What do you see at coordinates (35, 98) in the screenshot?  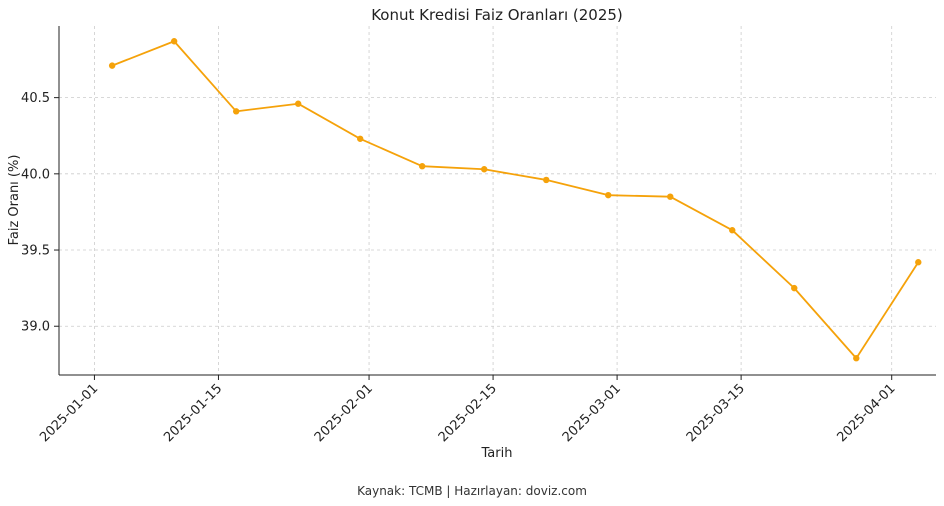 I see `y-tick-label: 40.5` at bounding box center [35, 98].